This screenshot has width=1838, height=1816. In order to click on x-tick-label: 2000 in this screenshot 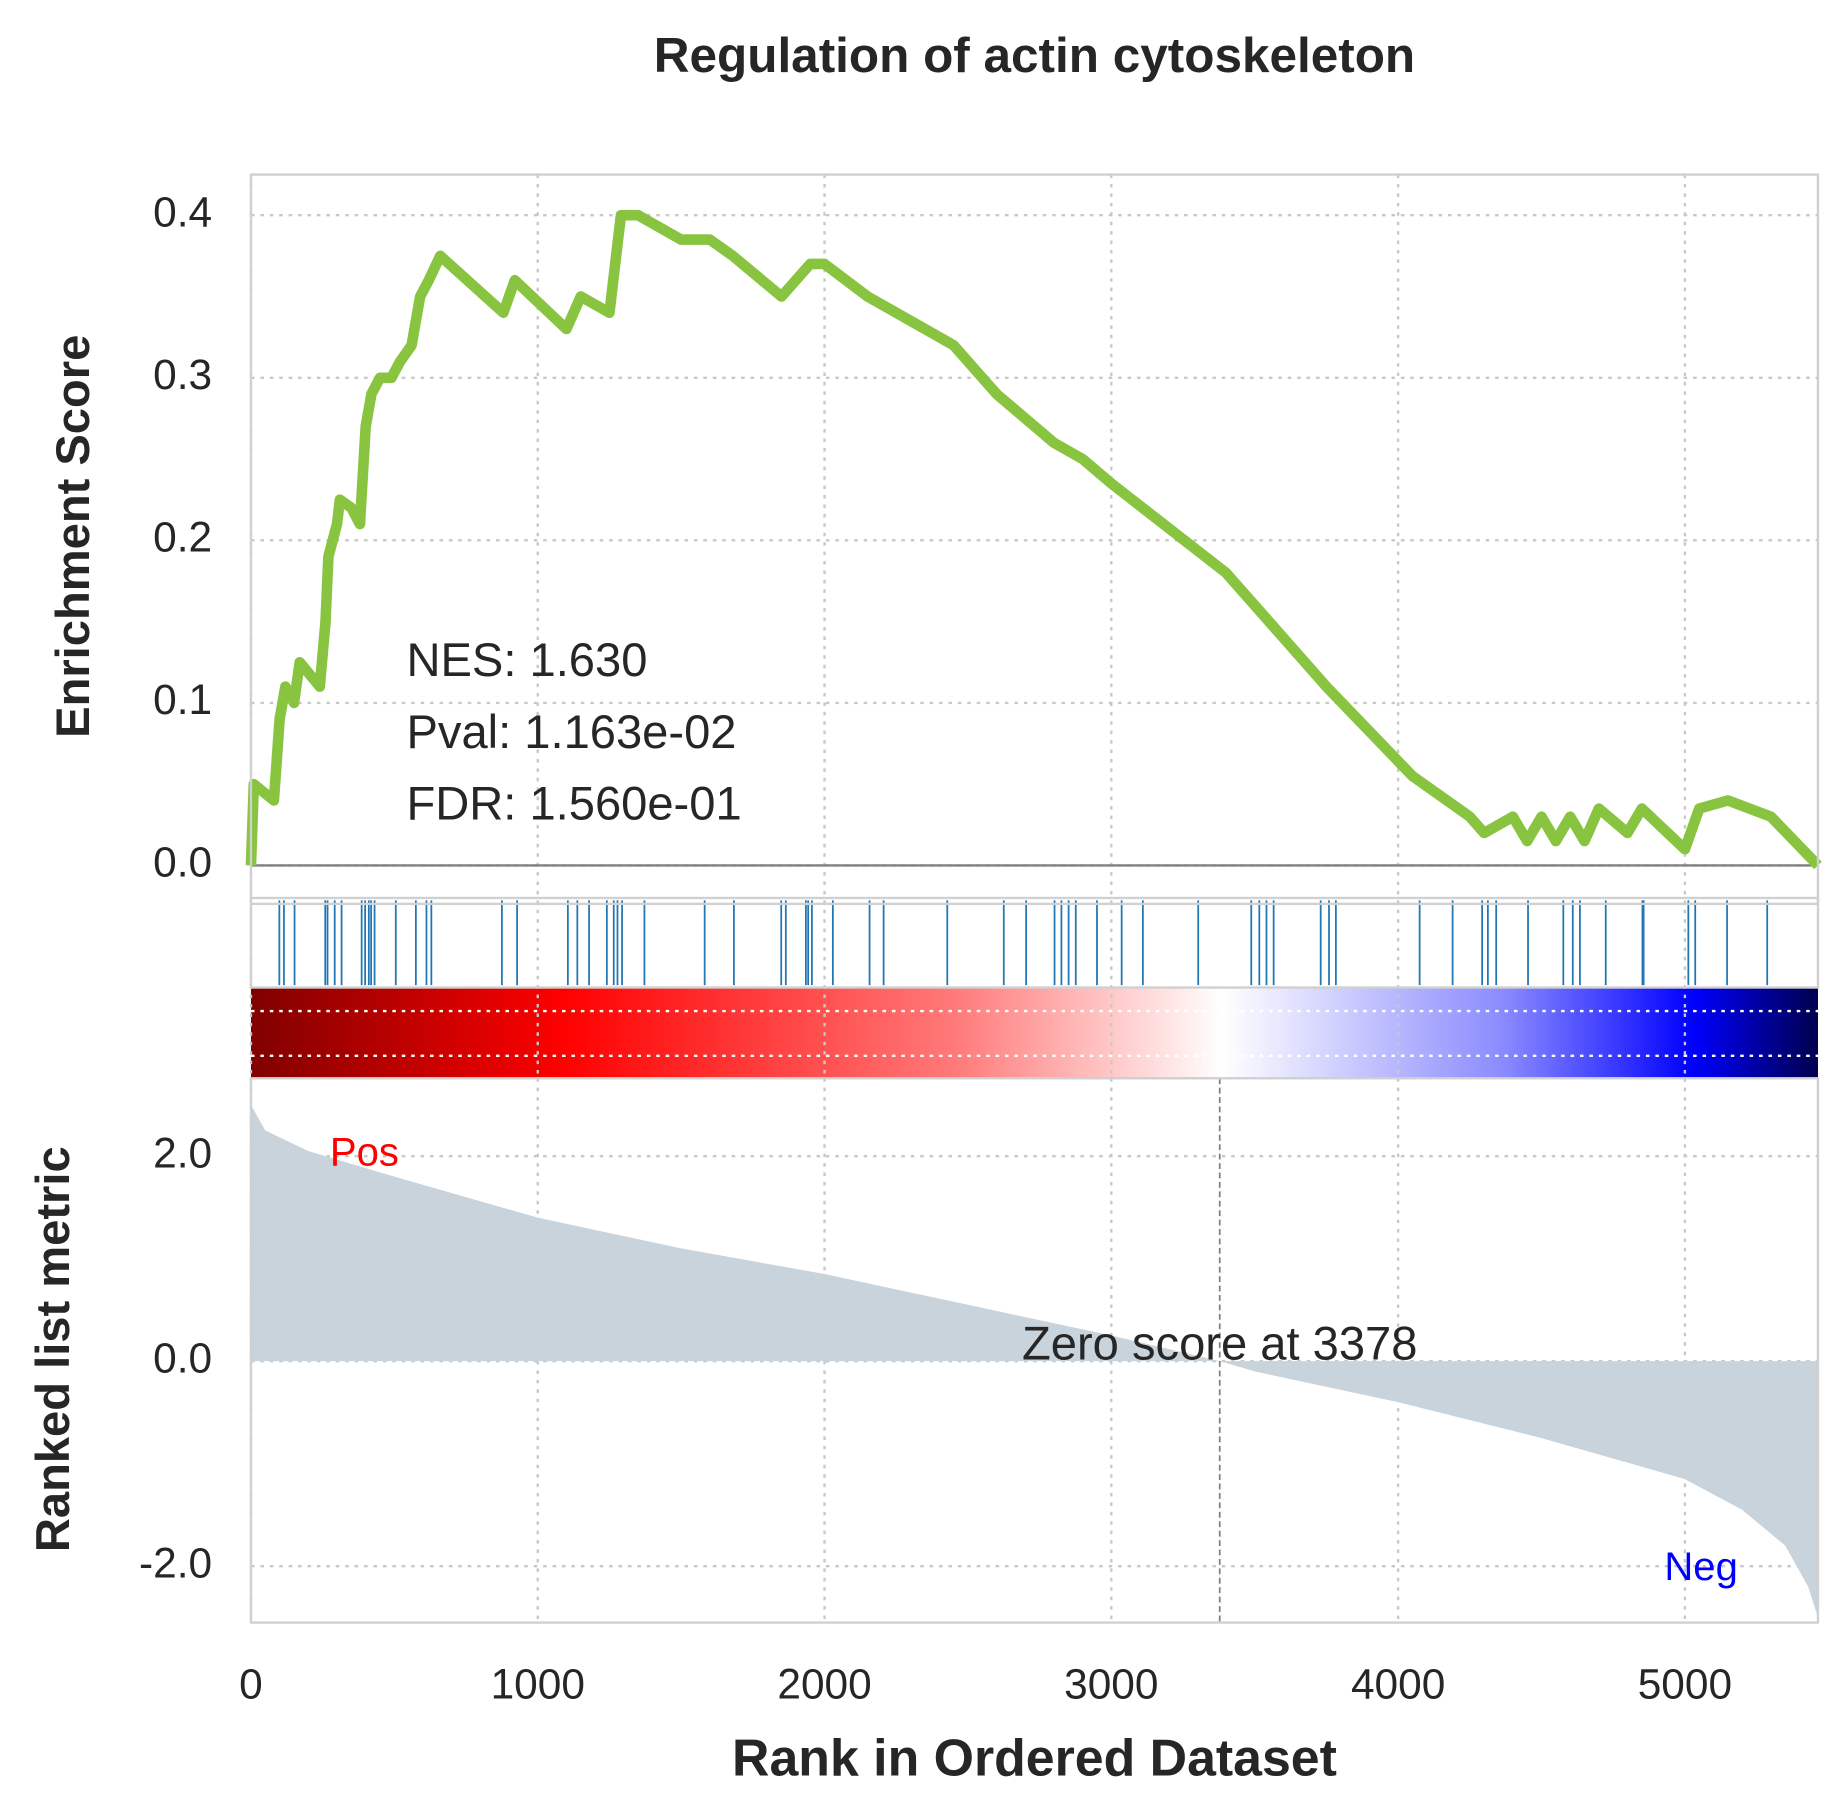, I will do `click(824, 1684)`.